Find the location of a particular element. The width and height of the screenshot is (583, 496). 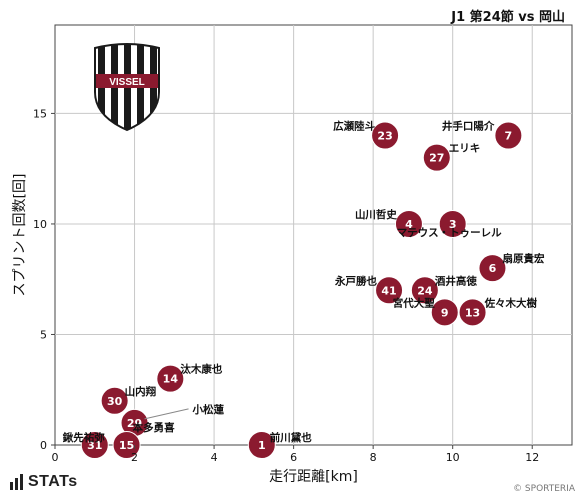

y-tick-label: 0 is located at coordinates (43, 445).